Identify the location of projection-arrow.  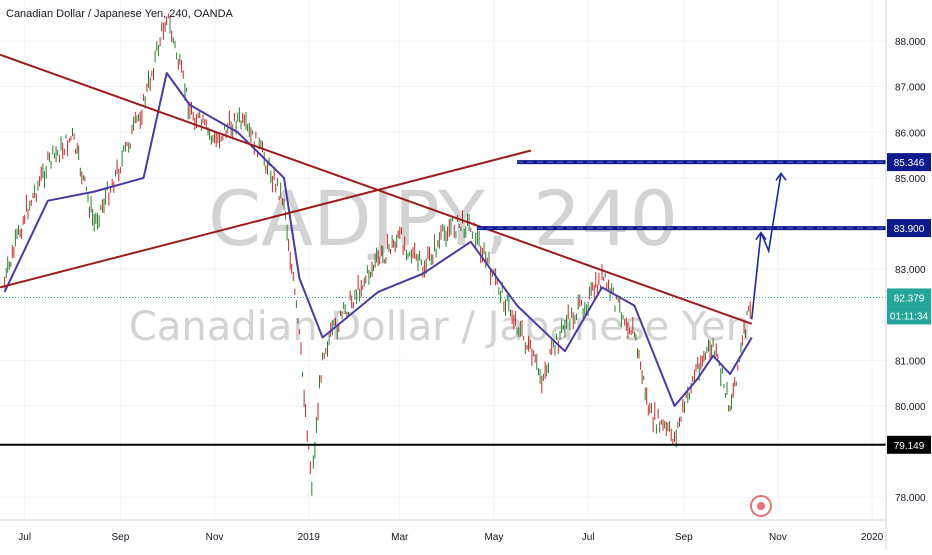
(766, 246).